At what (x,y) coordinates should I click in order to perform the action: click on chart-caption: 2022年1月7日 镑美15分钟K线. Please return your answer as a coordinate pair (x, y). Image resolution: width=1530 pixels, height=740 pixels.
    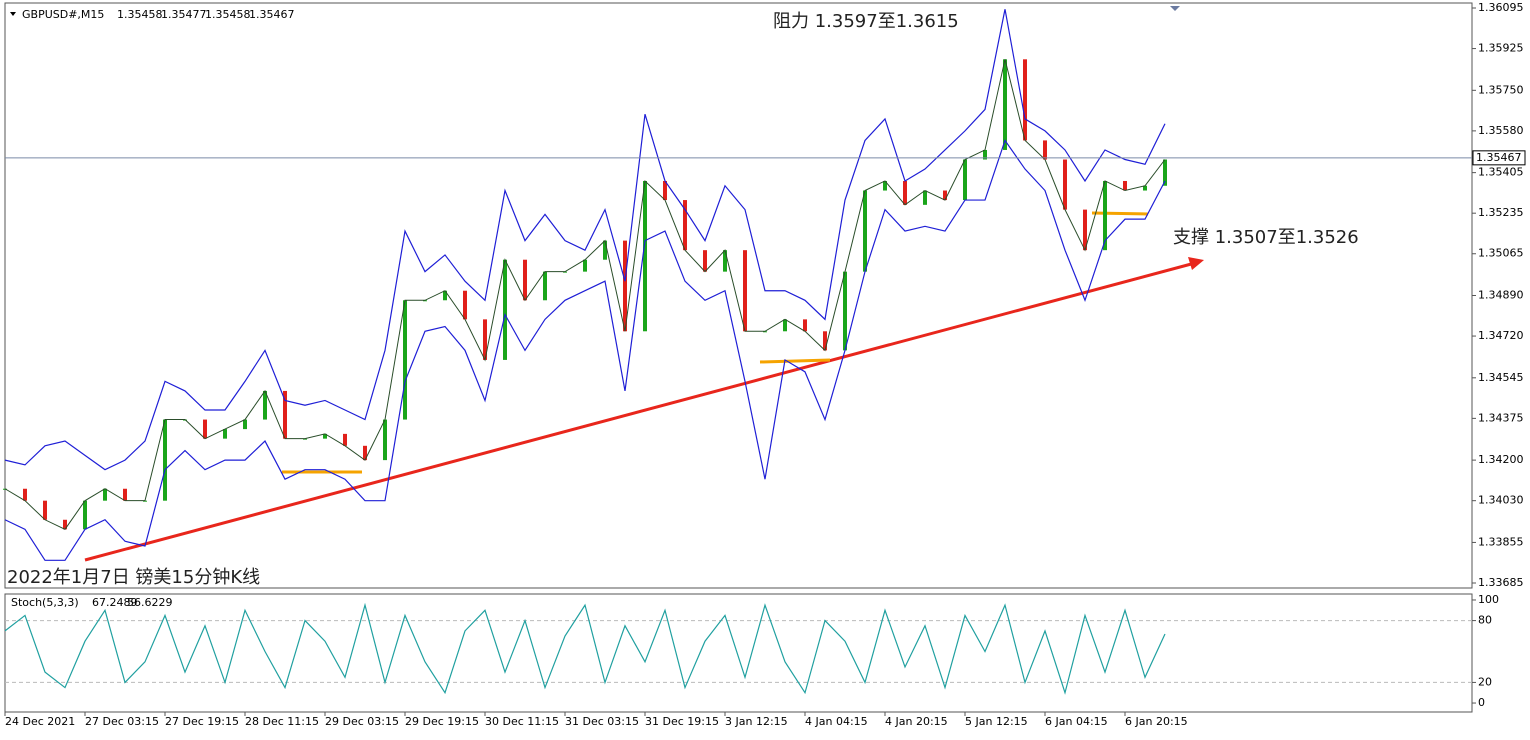
    Looking at the image, I should click on (133, 577).